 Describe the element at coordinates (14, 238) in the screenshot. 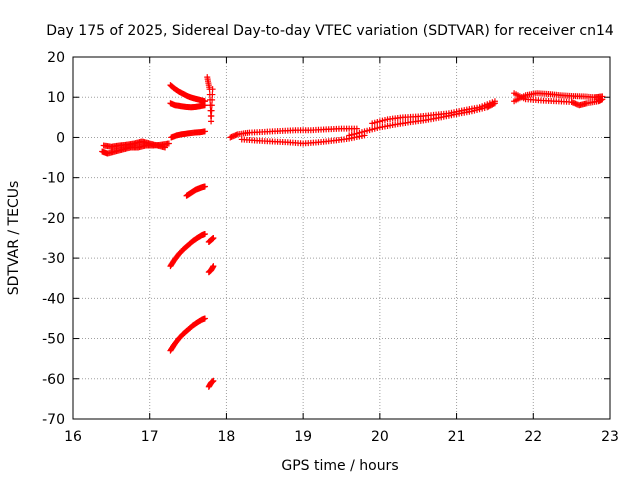

I see `y-axis-label: SDTVAR / TECUs` at that location.